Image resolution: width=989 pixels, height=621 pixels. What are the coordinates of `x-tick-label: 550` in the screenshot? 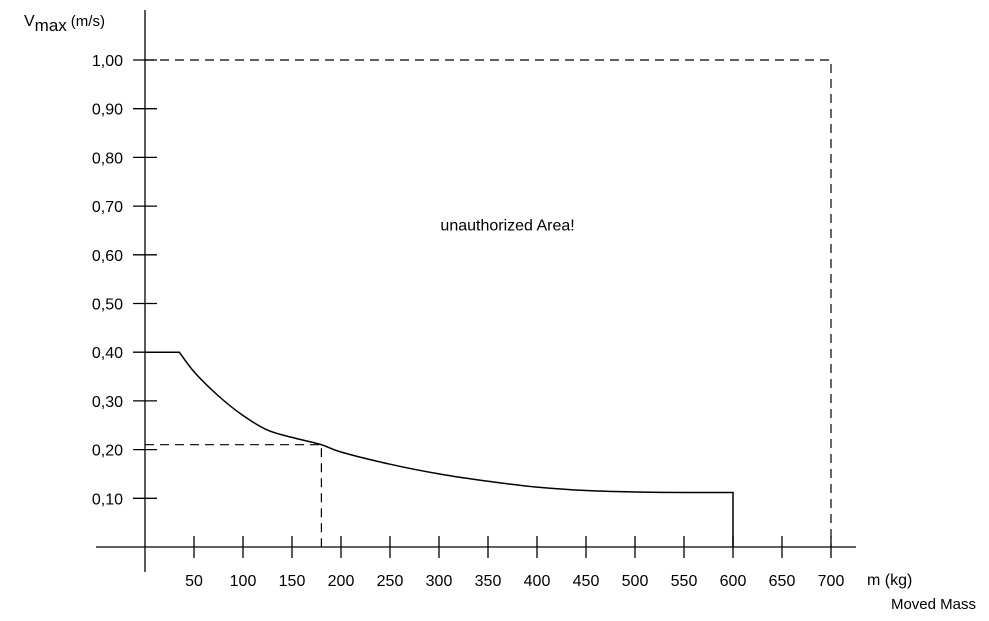 It's located at (684, 581).